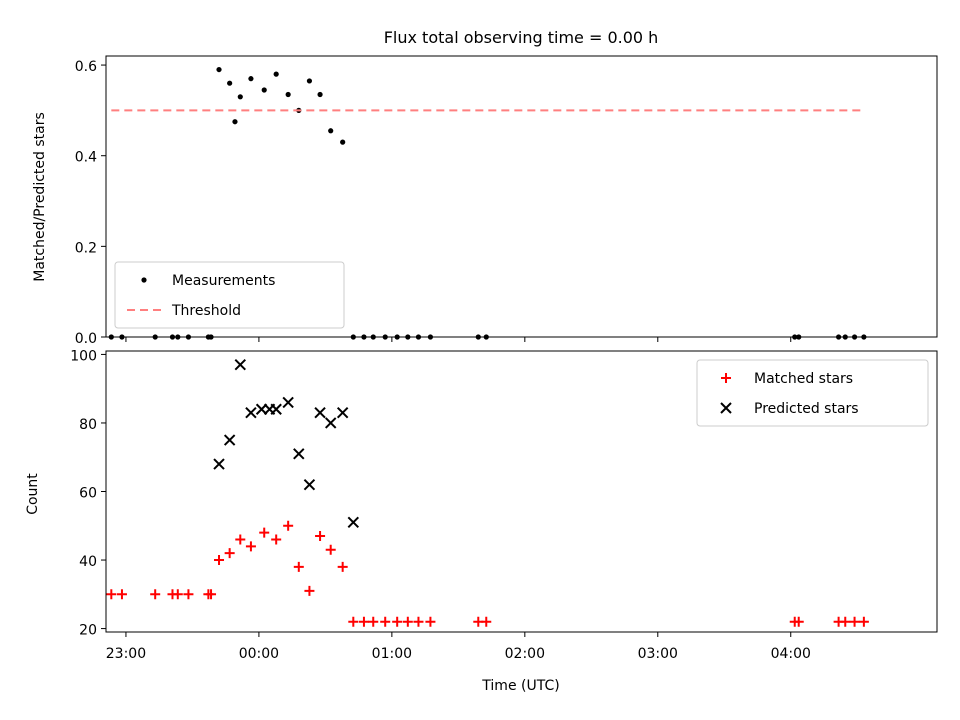 The width and height of the screenshot is (960, 720). Describe the element at coordinates (126, 654) in the screenshot. I see `x-tick-label: 23:00` at that location.